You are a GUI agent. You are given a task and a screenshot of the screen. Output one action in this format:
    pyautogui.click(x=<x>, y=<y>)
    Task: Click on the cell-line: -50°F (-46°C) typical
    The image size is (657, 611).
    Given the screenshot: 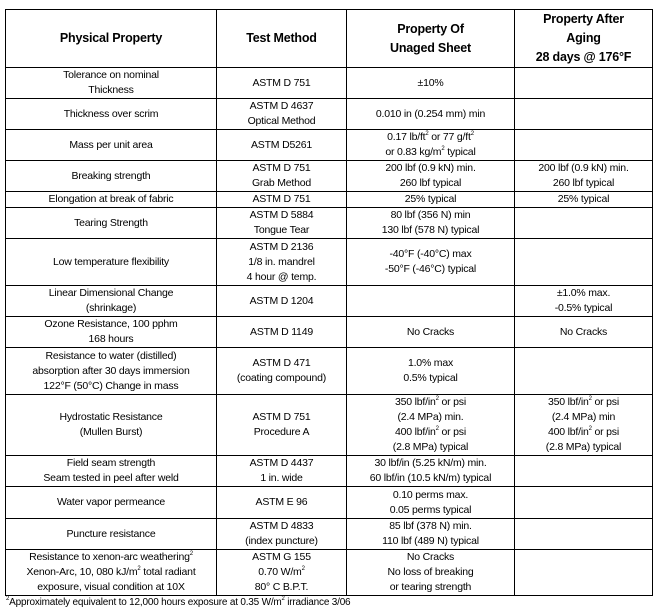 What is the action you would take?
    pyautogui.click(x=430, y=269)
    